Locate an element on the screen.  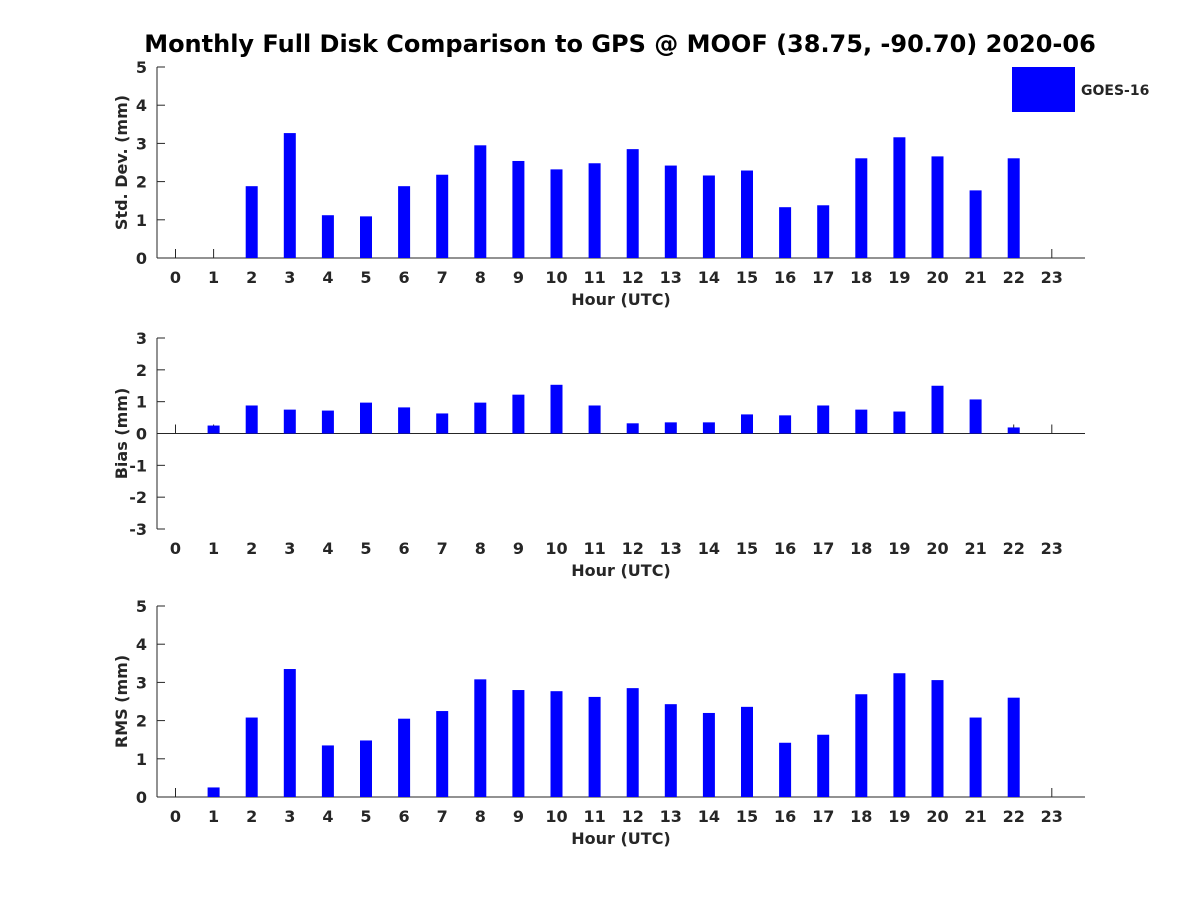
stddev-y-tick-label: 2 is located at coordinates (141, 182).